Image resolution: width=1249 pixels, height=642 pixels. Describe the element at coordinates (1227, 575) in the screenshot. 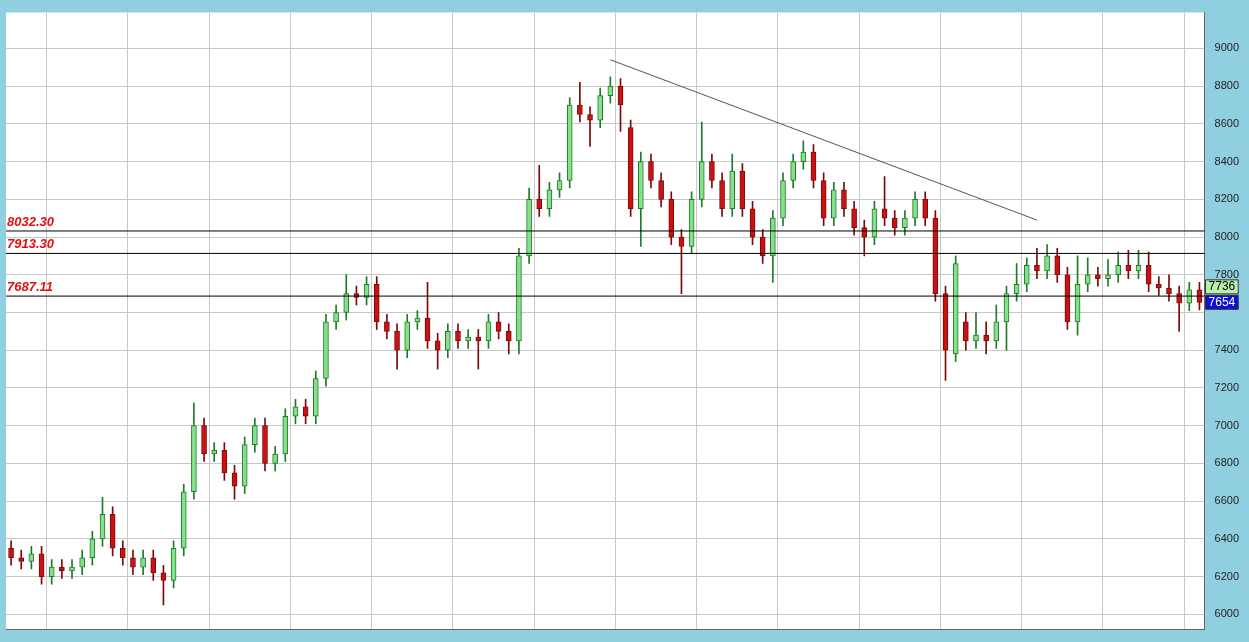

I see `y-tick-label: 6200` at that location.